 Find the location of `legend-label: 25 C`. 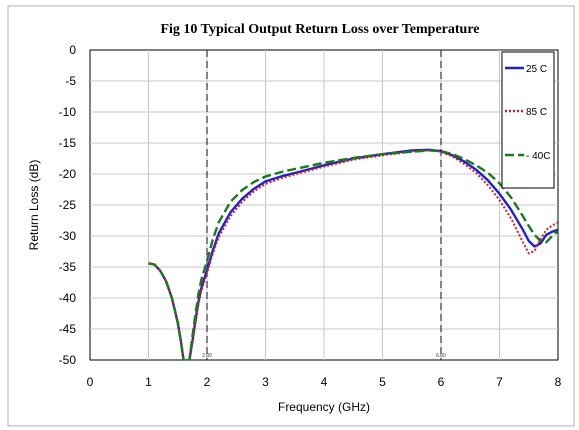

legend-label: 25 C is located at coordinates (536, 69).